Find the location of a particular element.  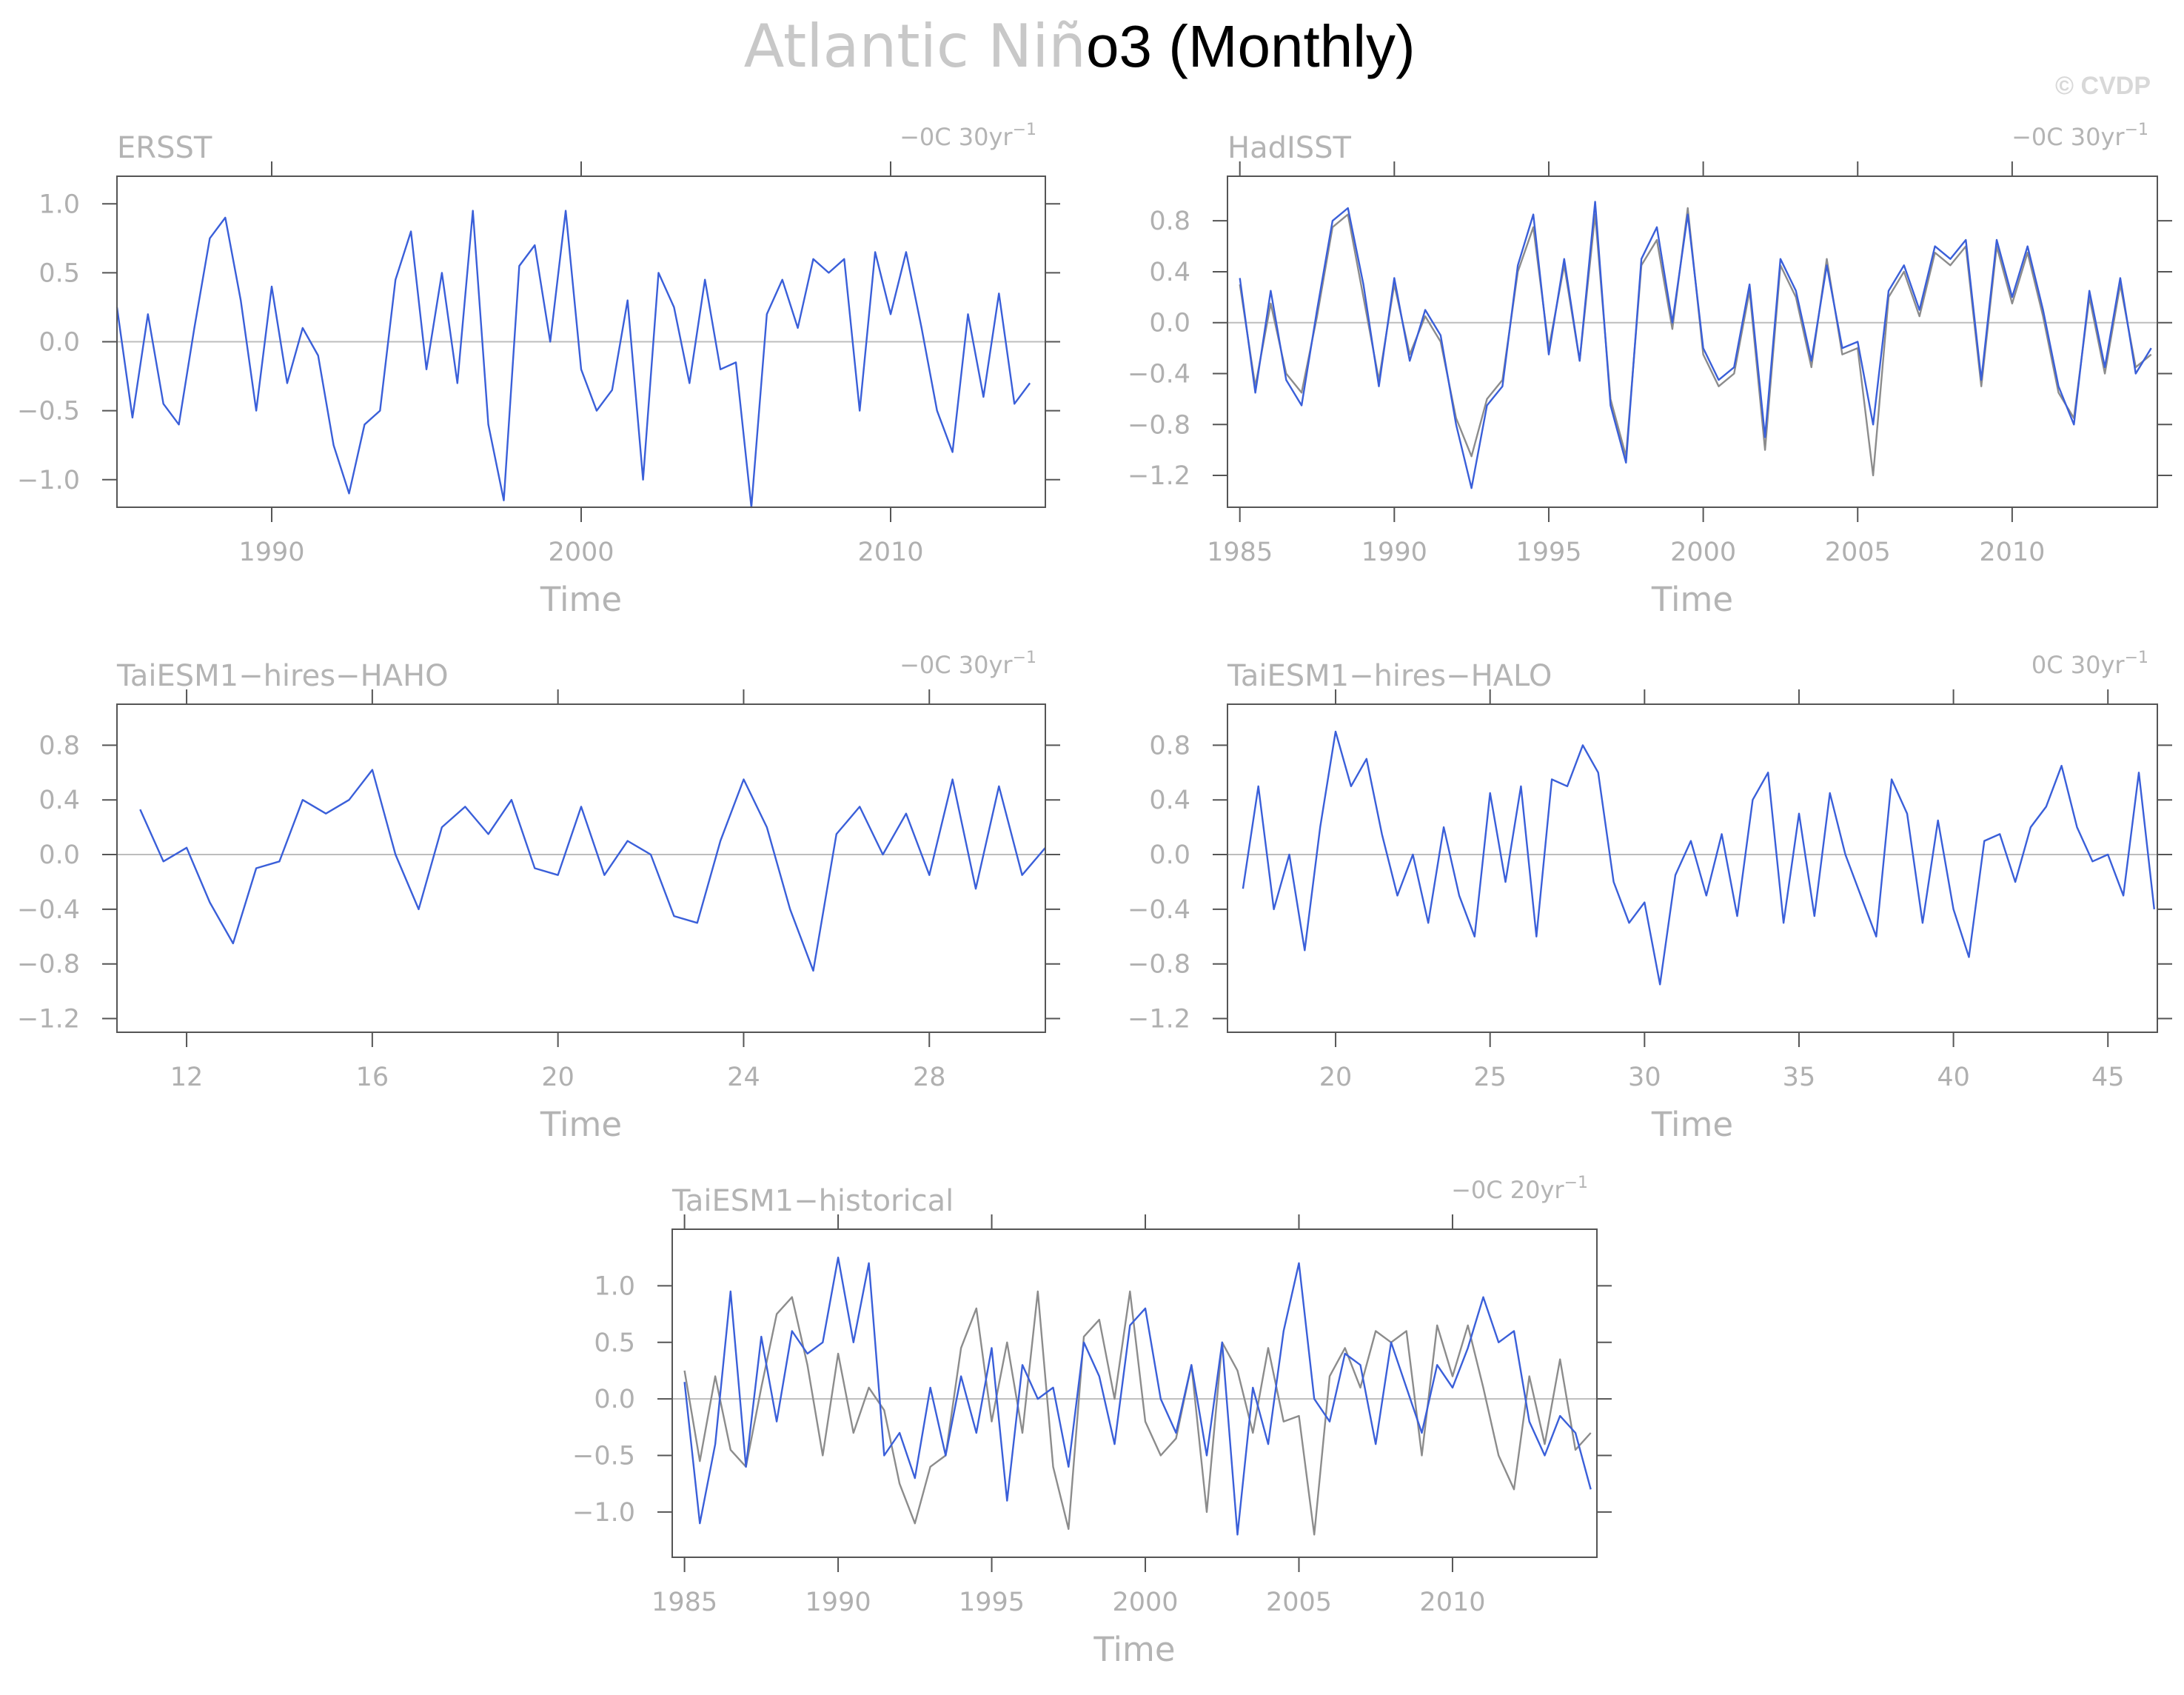

x-tick-label: 12 is located at coordinates (187, 1077).